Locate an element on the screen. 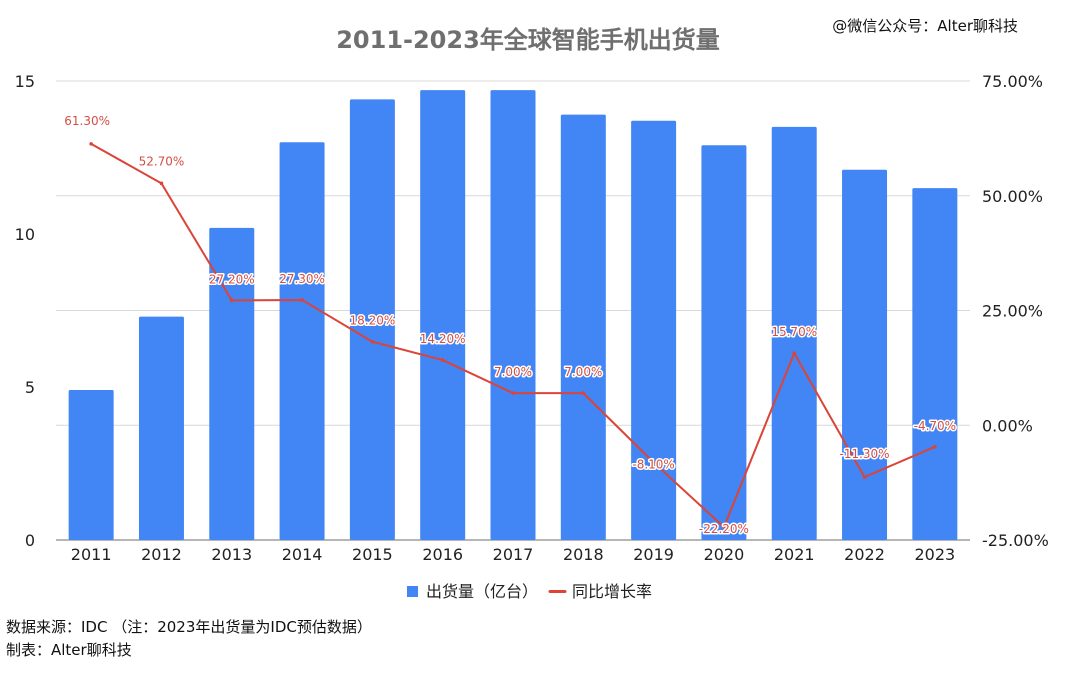 The height and width of the screenshot is (679, 1080). left-axis-tick-label: 0 is located at coordinates (30, 540).